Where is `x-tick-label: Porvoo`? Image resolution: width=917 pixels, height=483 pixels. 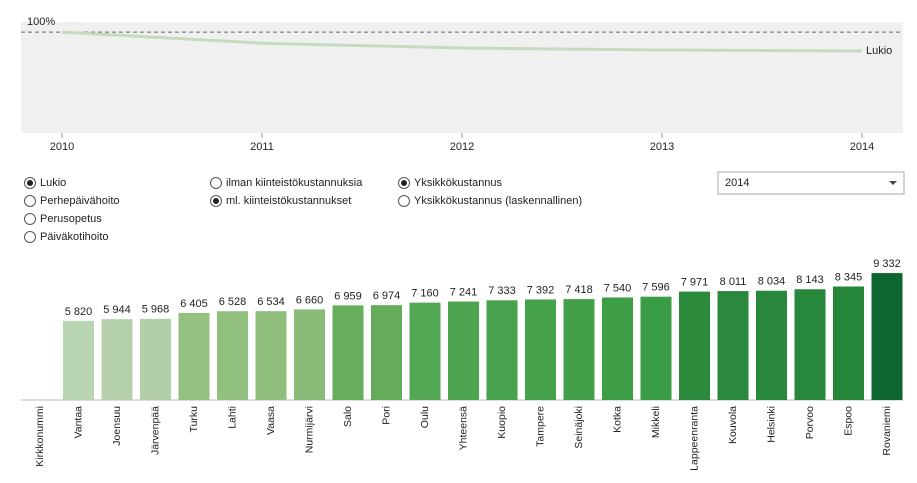
x-tick-label: Porvoo is located at coordinates (810, 422).